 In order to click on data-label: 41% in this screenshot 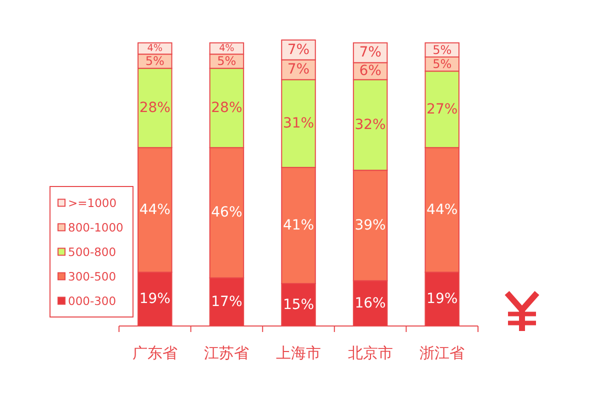, I will do `click(298, 225)`.